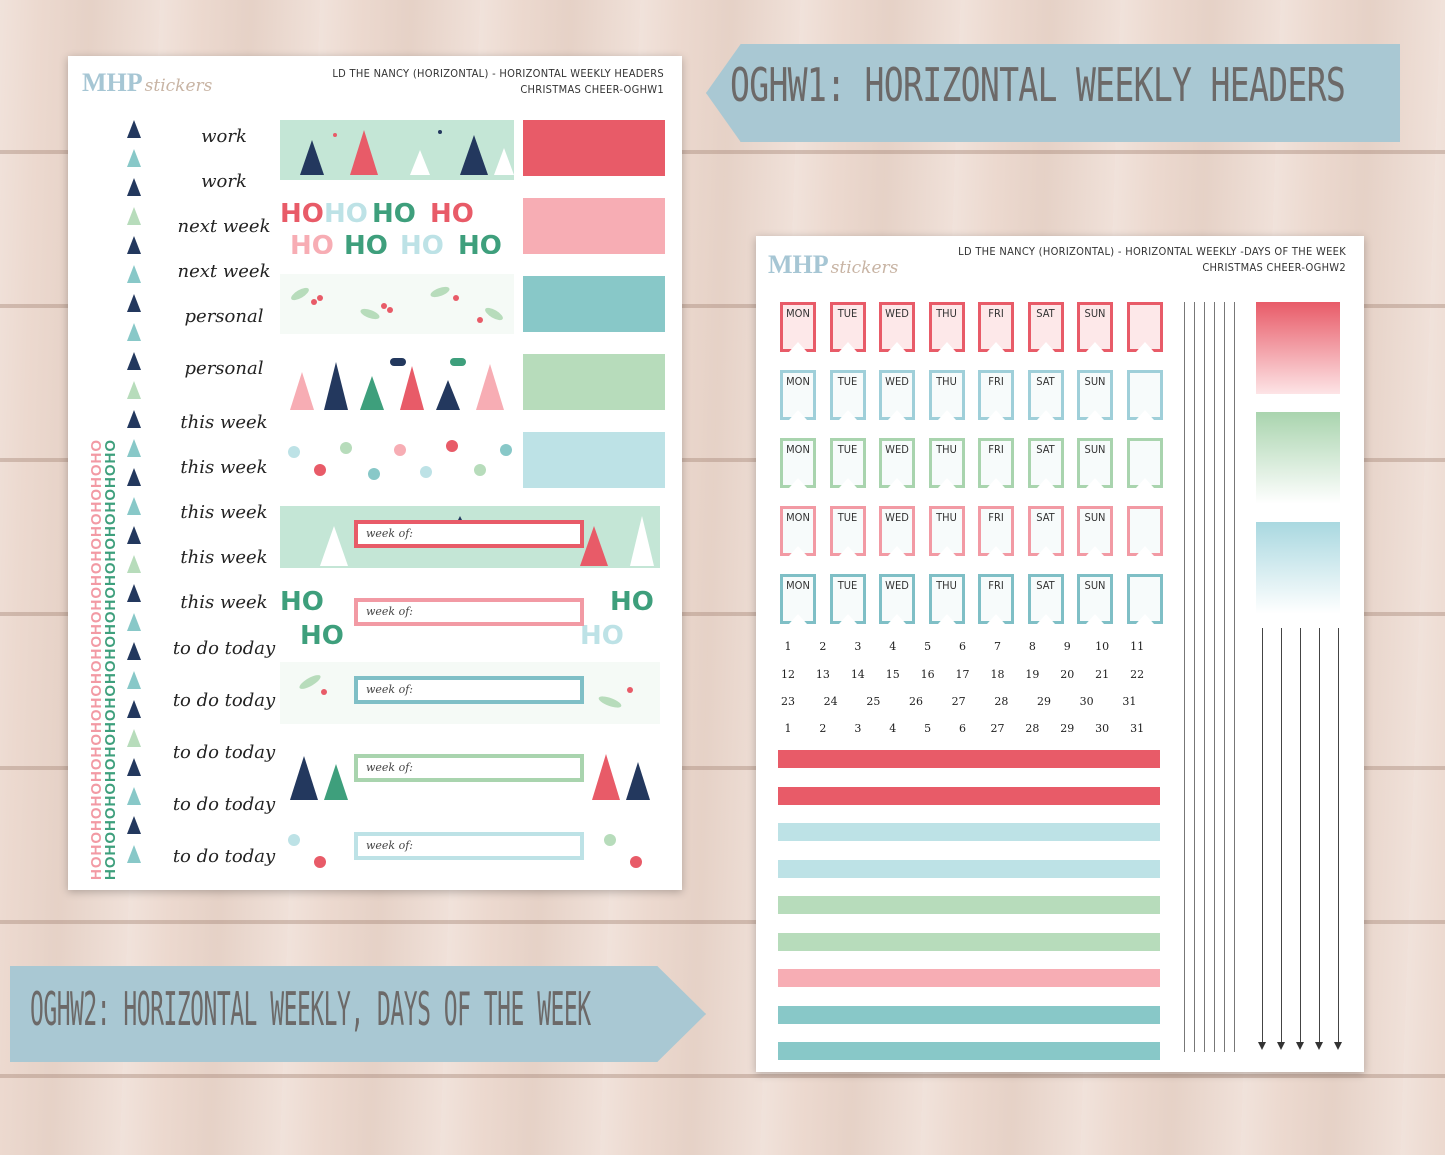 This screenshot has height=1155, width=1445. What do you see at coordinates (1067, 728) in the screenshot?
I see `date-number: 29` at bounding box center [1067, 728].